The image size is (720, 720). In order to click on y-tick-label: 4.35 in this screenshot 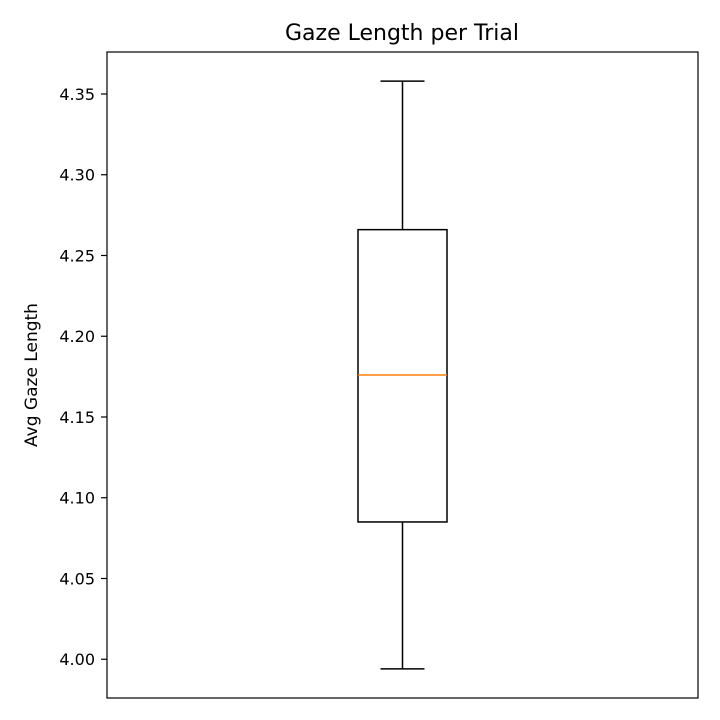, I will do `click(77, 94)`.